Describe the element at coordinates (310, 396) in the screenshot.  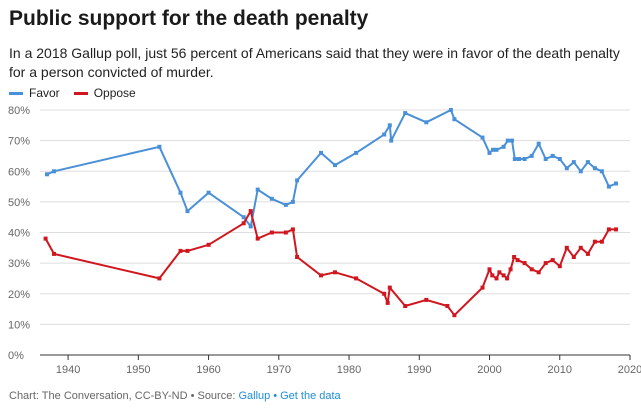
I see `get-data-link: Get the data` at that location.